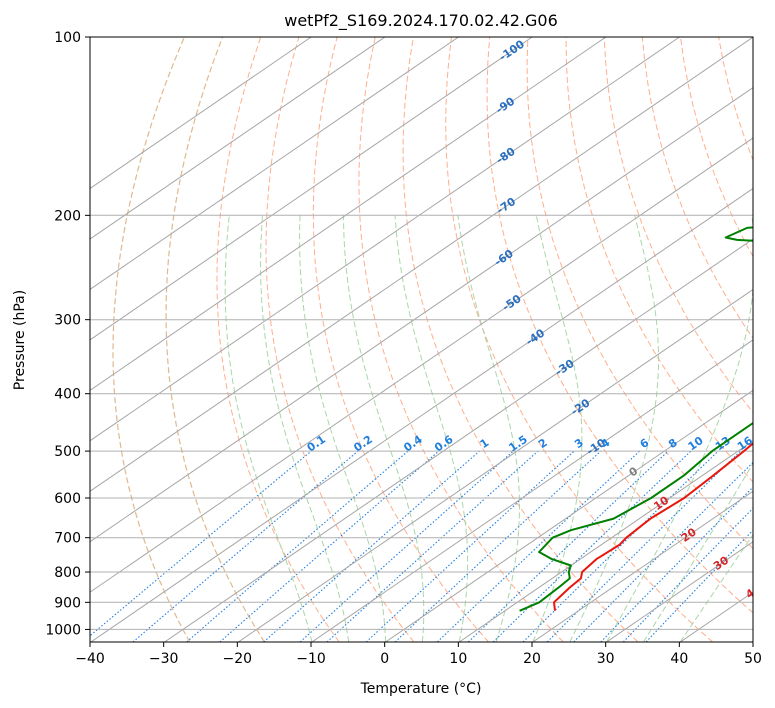 This screenshot has height=708, width=775. I want to click on y-tick-label: 500, so click(67, 452).